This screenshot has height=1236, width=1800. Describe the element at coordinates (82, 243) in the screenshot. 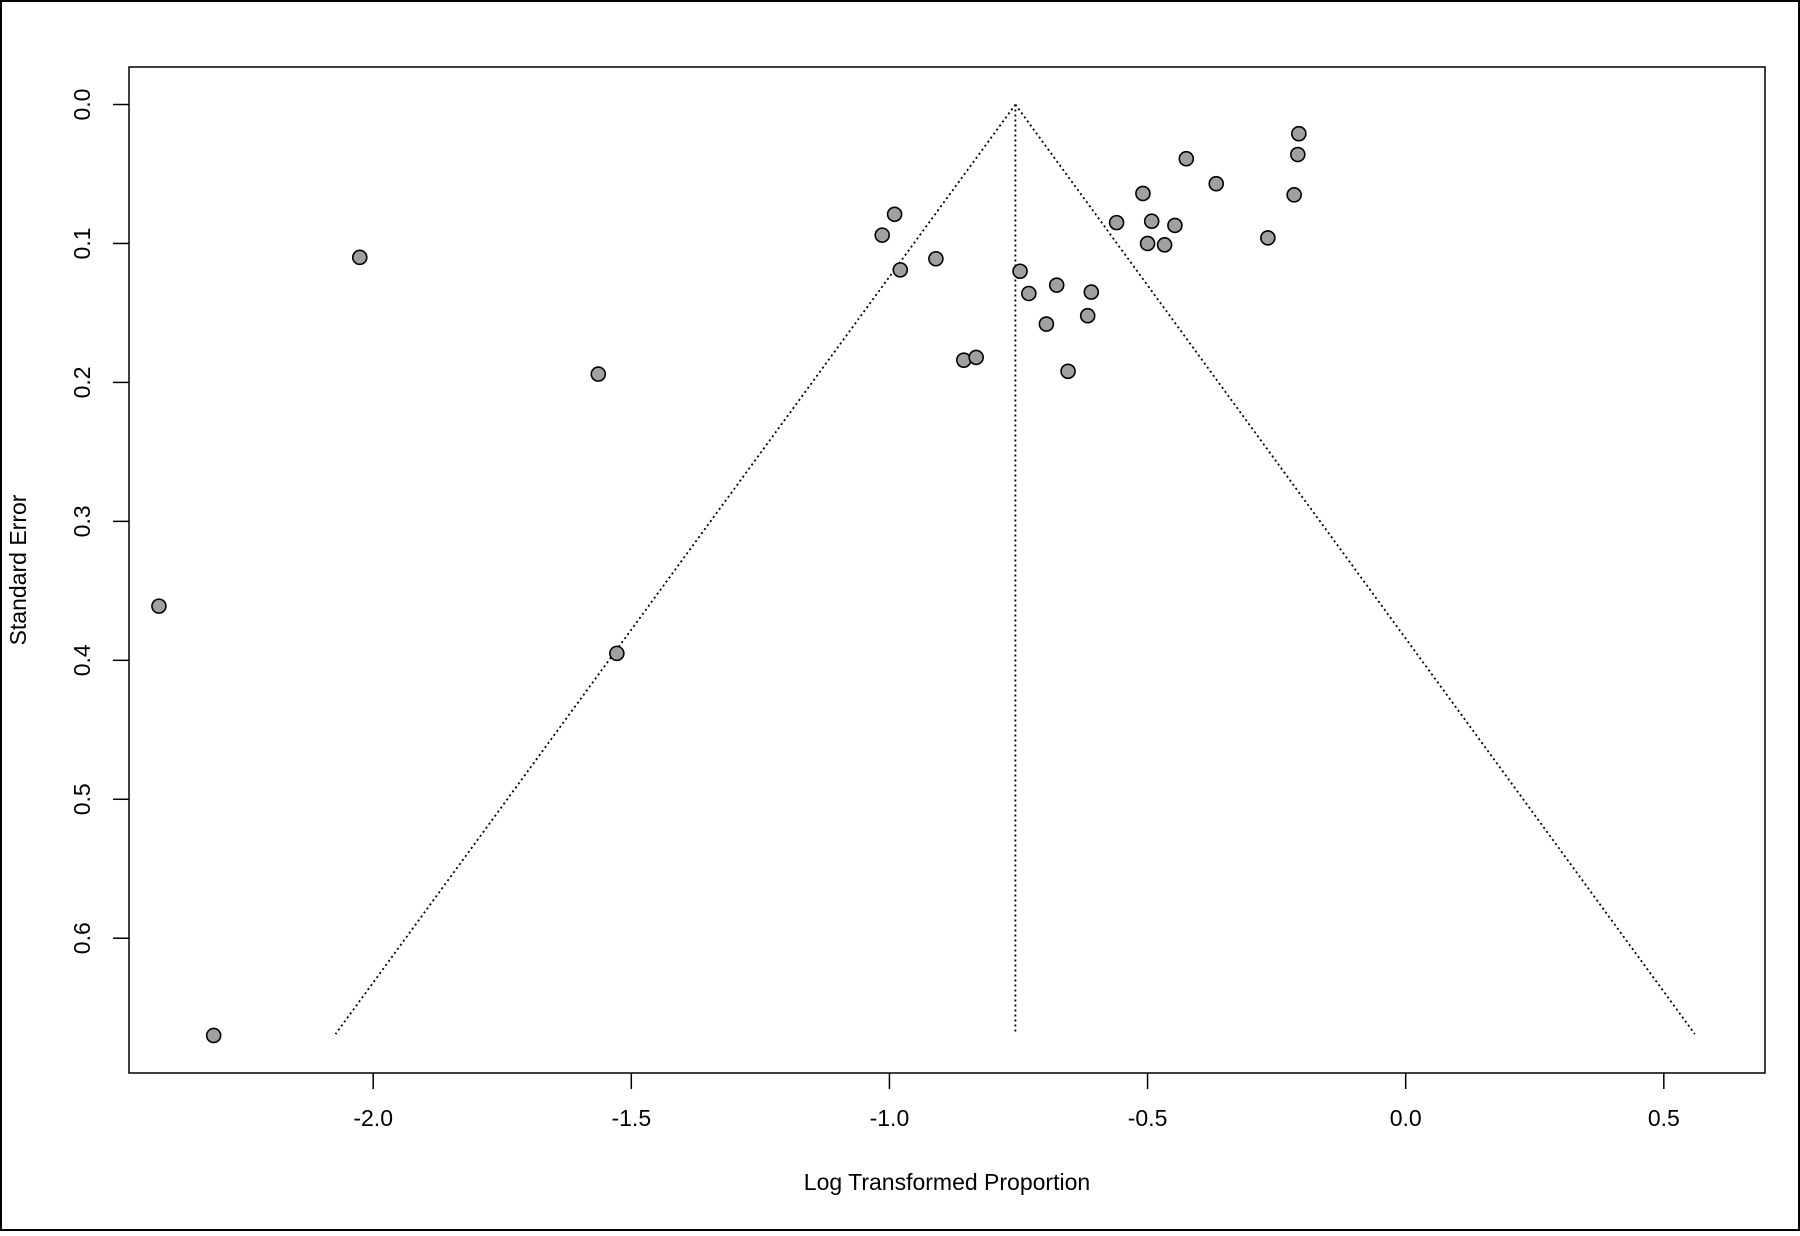

I see `y-tick-label: 0.1` at that location.